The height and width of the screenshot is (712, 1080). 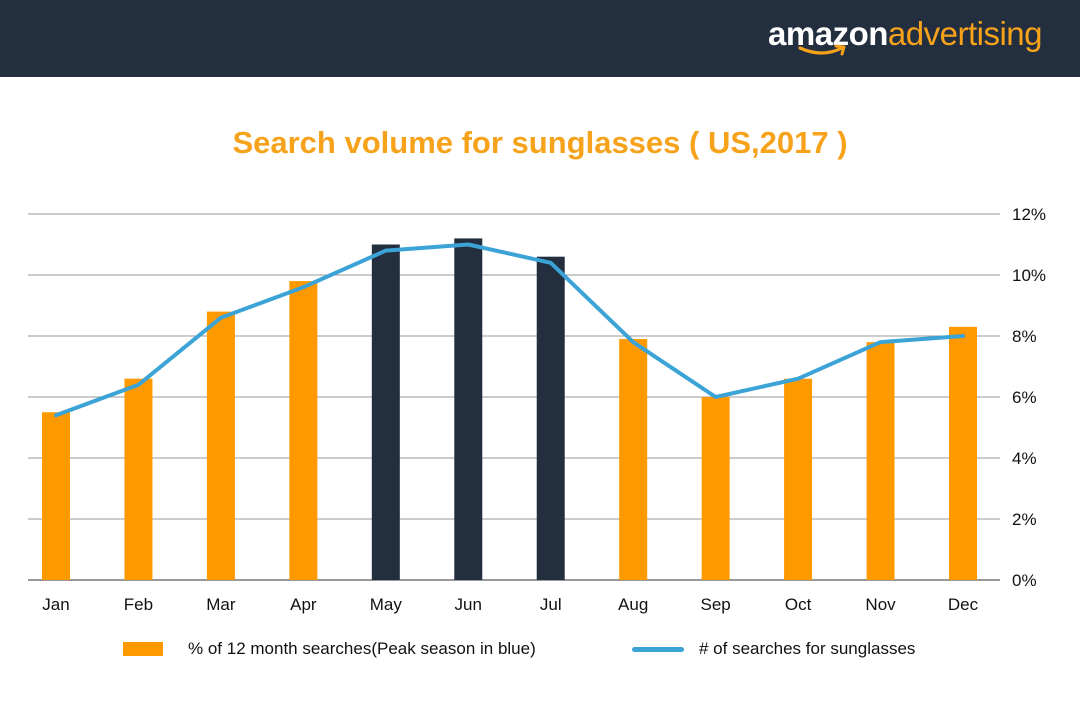 What do you see at coordinates (303, 430) in the screenshot?
I see `bar-apr` at bounding box center [303, 430].